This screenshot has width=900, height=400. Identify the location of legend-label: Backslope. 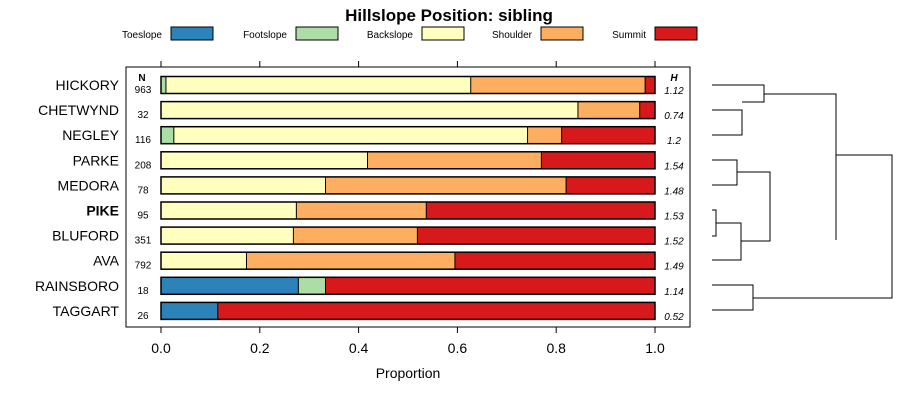
(390, 35).